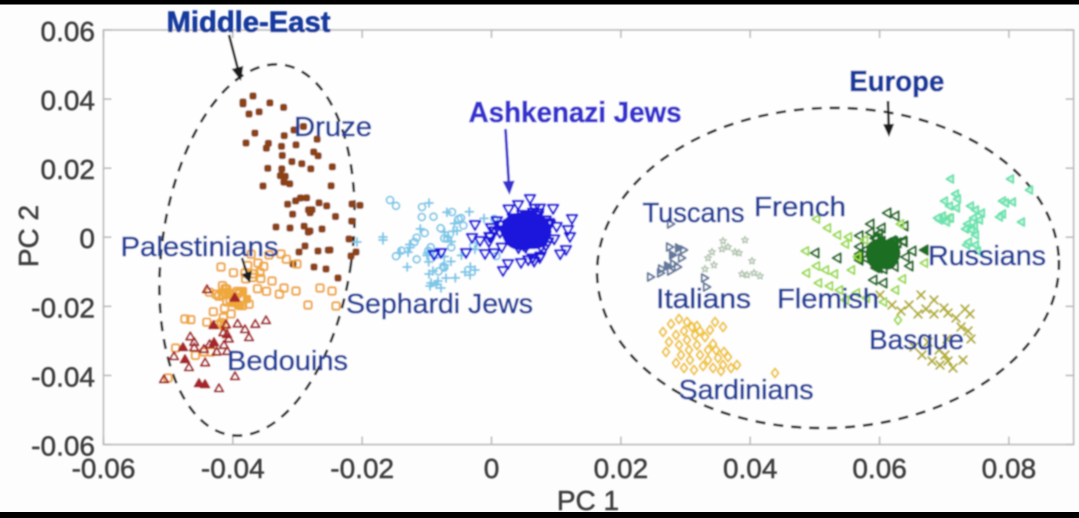  Describe the element at coordinates (746, 389) in the screenshot. I see `svg-text: Sardinians` at that location.